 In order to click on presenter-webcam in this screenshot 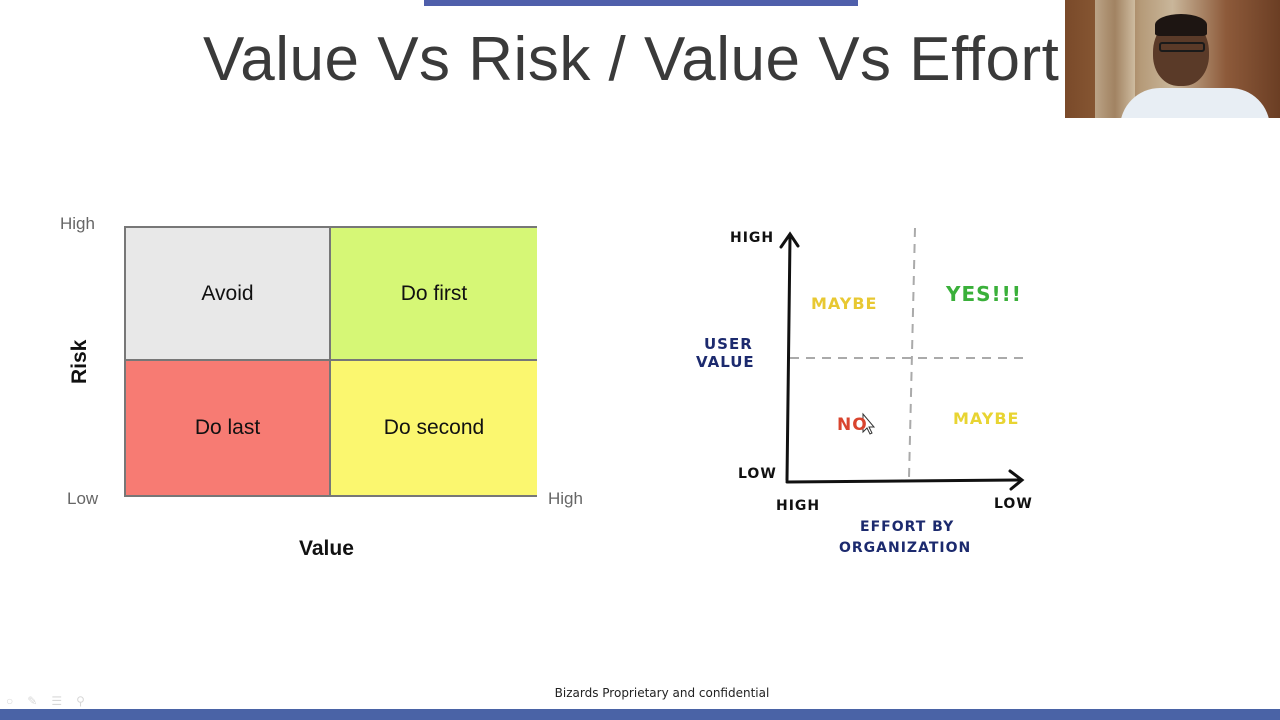, I will do `click(1172, 59)`.